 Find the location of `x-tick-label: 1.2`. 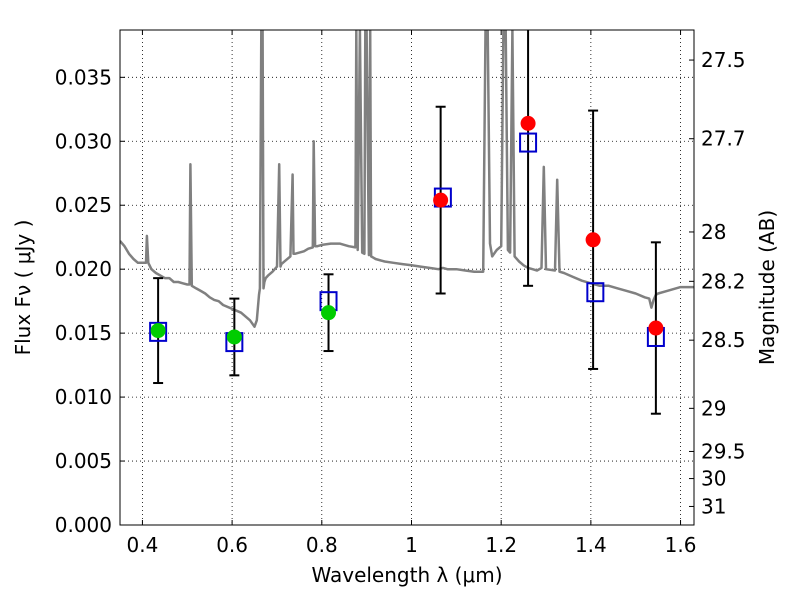

x-tick-label: 1.2 is located at coordinates (501, 545).